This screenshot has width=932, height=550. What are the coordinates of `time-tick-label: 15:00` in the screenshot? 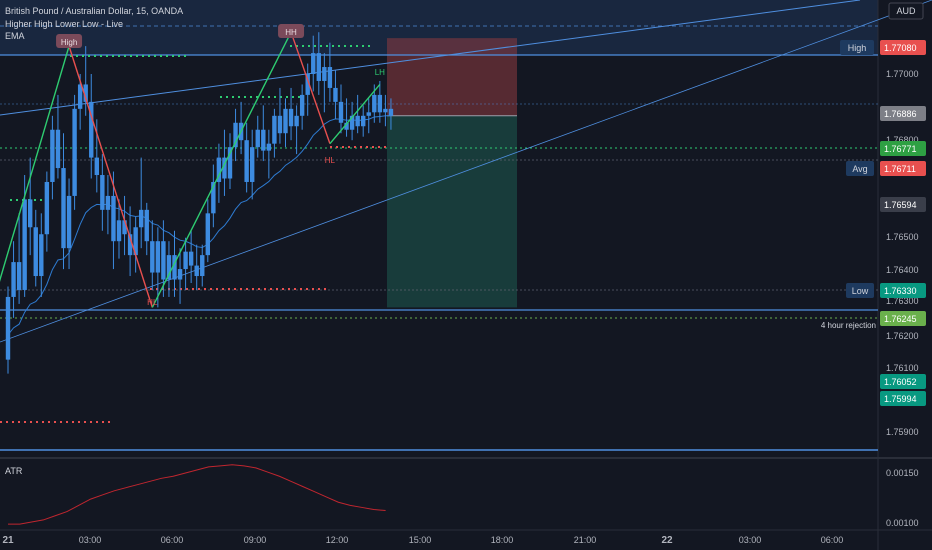 It's located at (420, 540).